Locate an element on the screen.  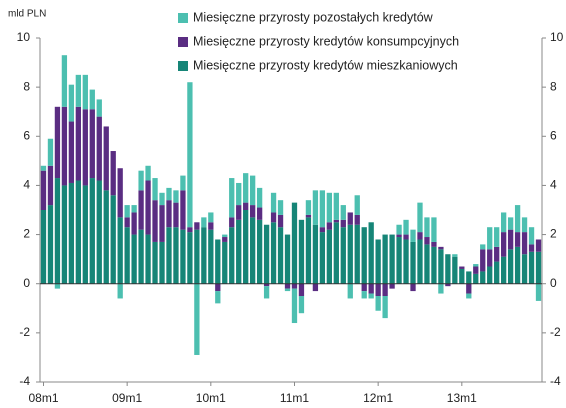
x-tick-label: 12m1 is located at coordinates (378, 398).